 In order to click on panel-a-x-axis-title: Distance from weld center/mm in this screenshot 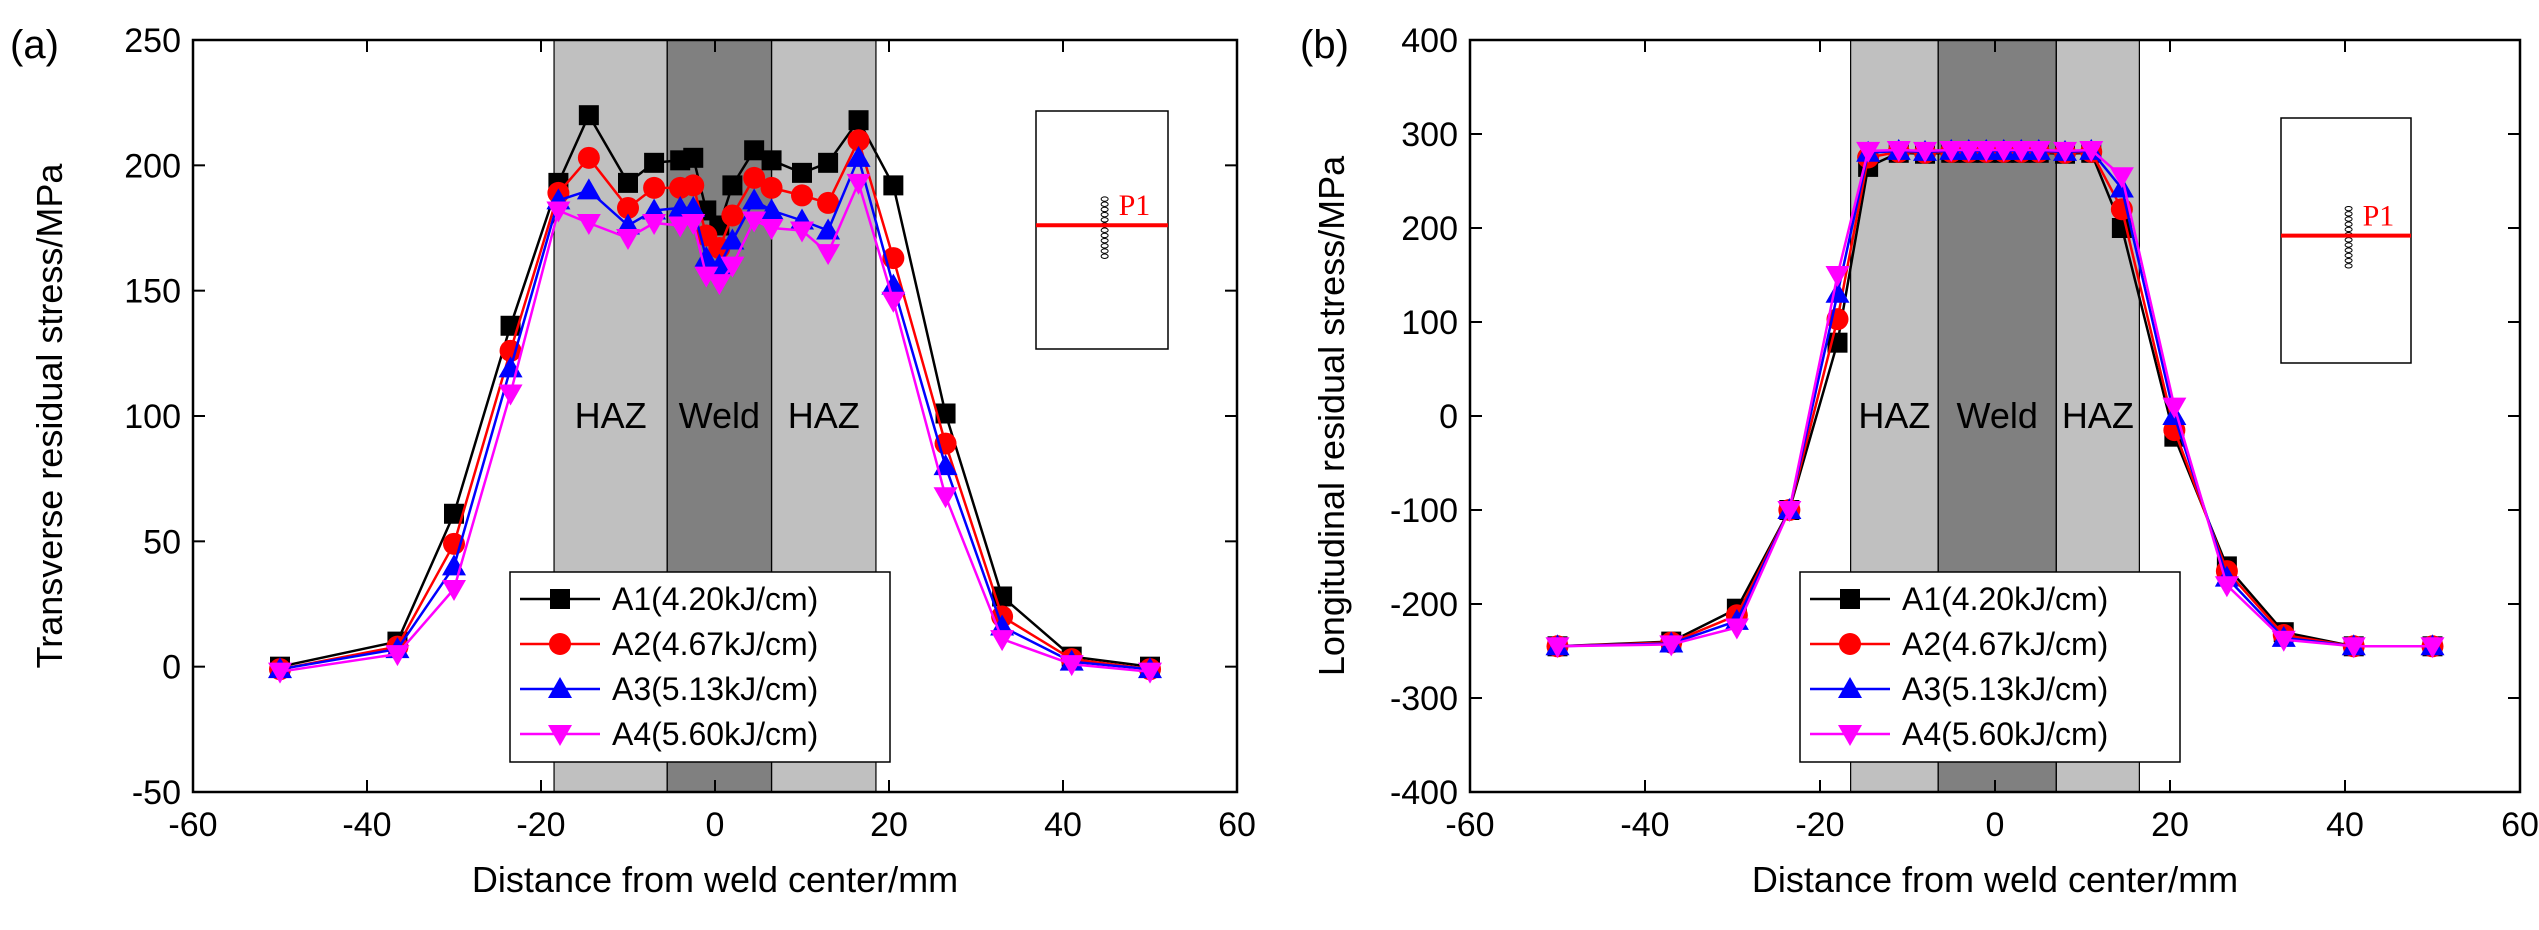, I will do `click(715, 879)`.